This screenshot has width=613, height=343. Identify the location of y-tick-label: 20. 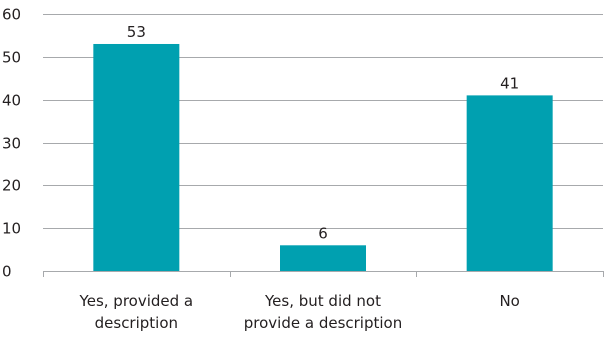
(11, 186).